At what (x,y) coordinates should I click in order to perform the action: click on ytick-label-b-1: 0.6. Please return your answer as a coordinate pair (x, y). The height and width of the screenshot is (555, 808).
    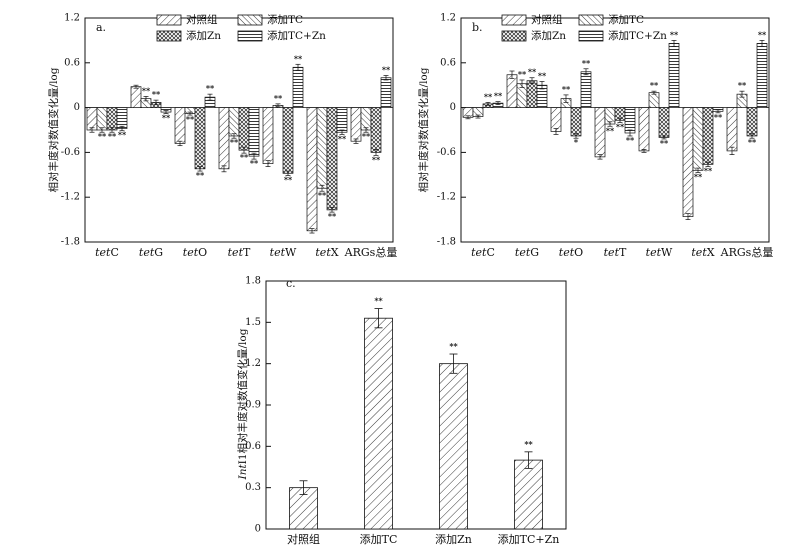
    Looking at the image, I should click on (448, 62).